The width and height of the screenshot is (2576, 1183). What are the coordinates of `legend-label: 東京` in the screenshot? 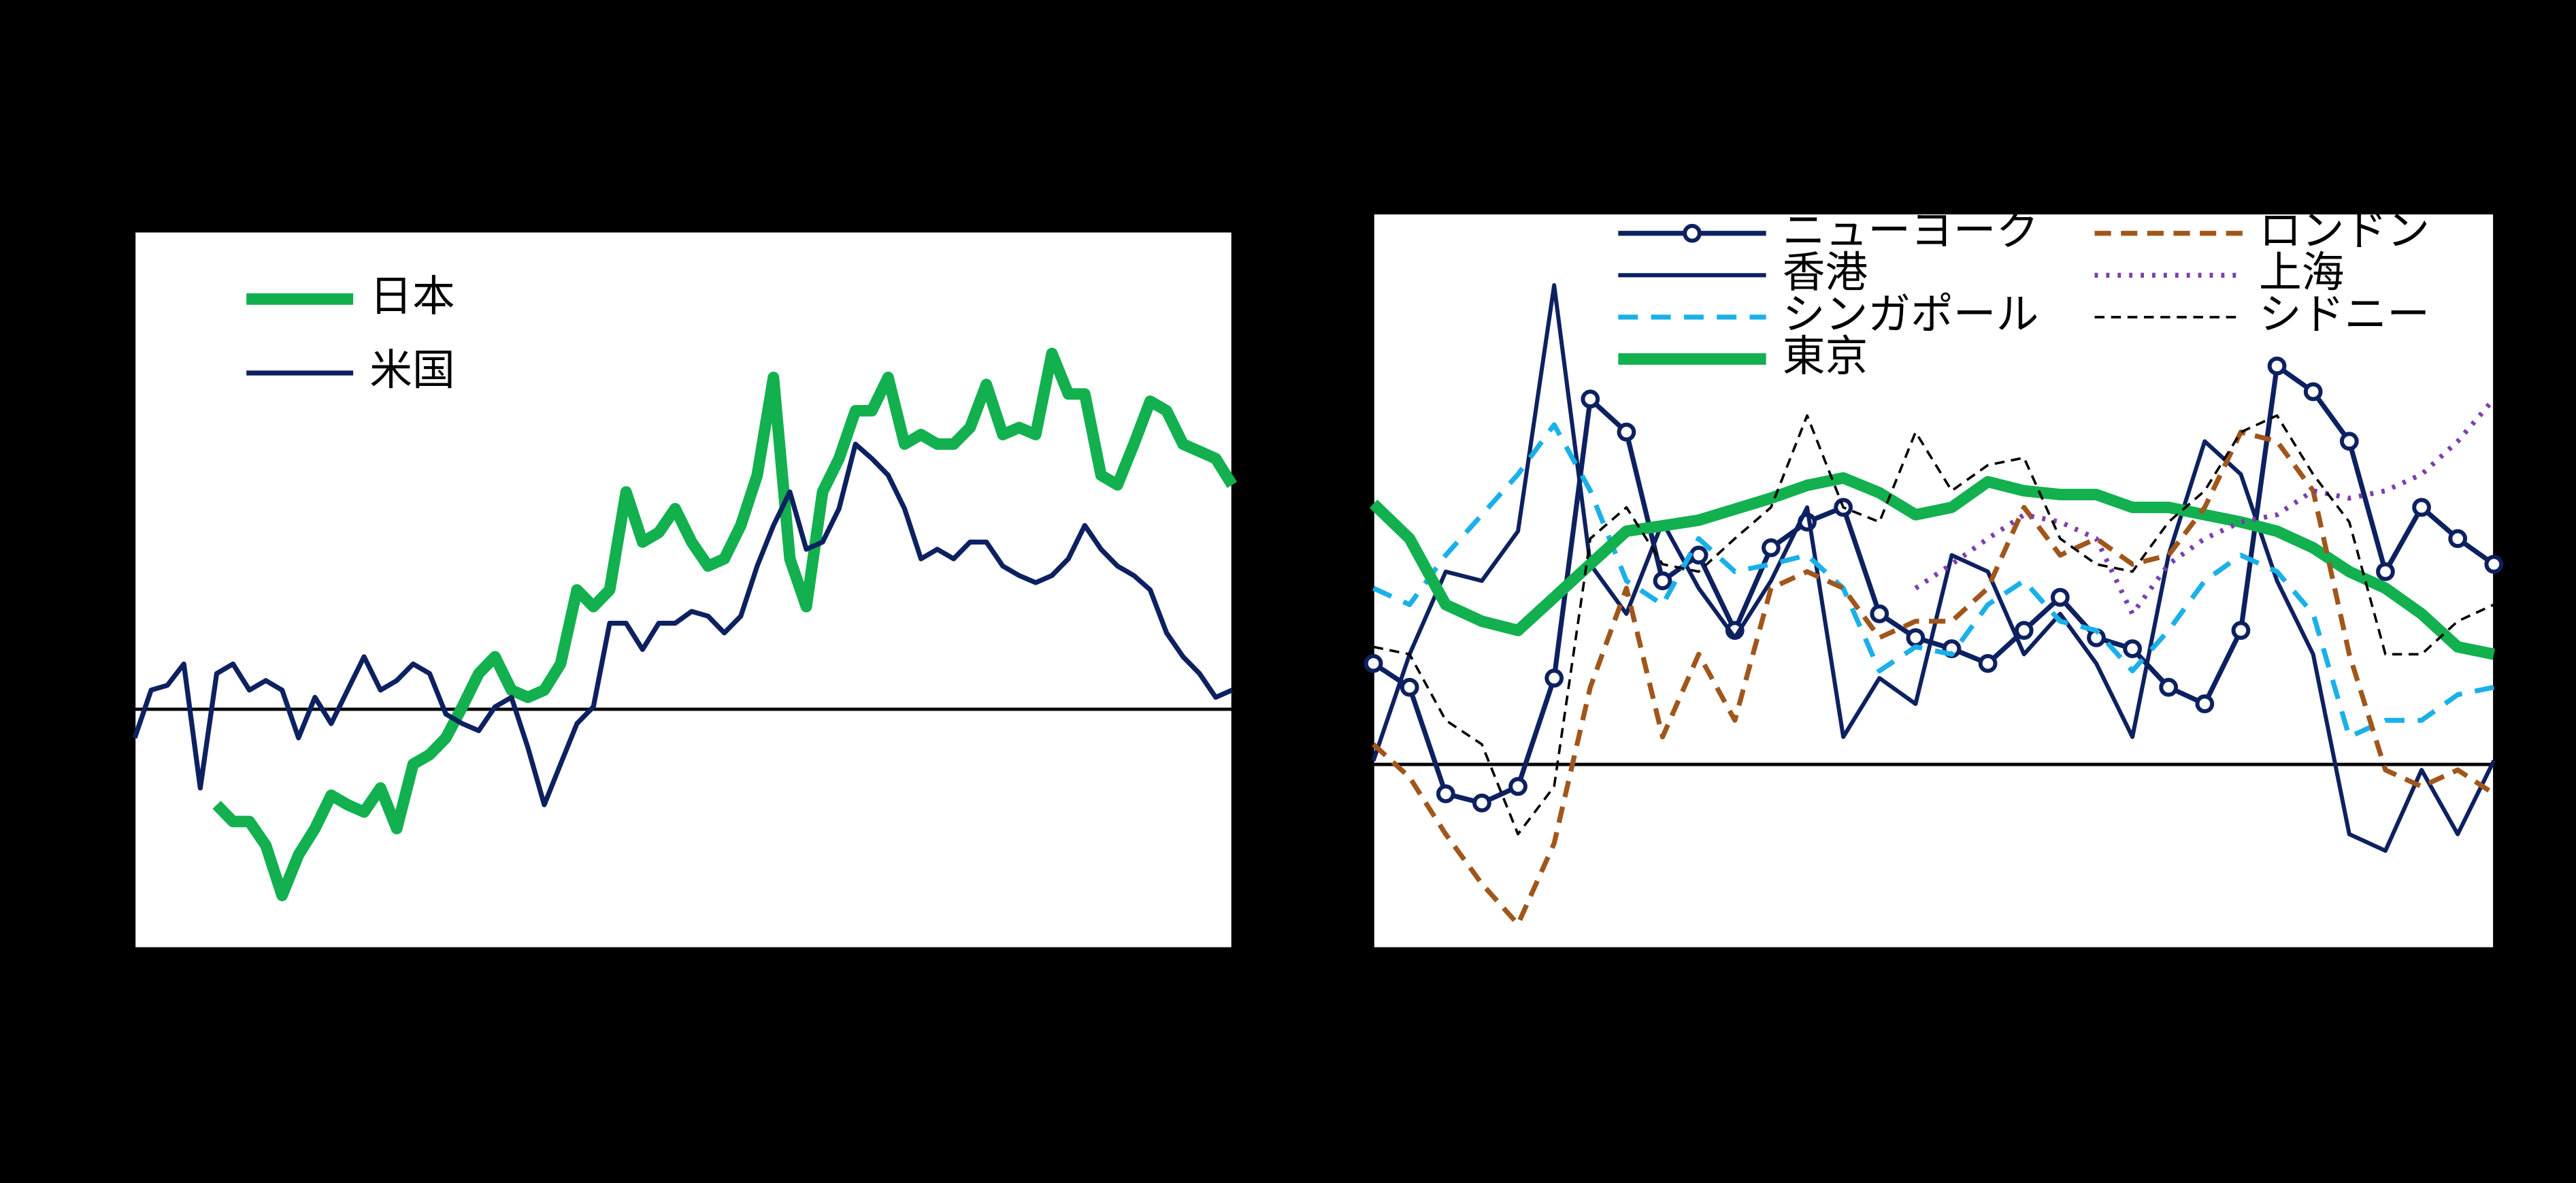 It's located at (1826, 356).